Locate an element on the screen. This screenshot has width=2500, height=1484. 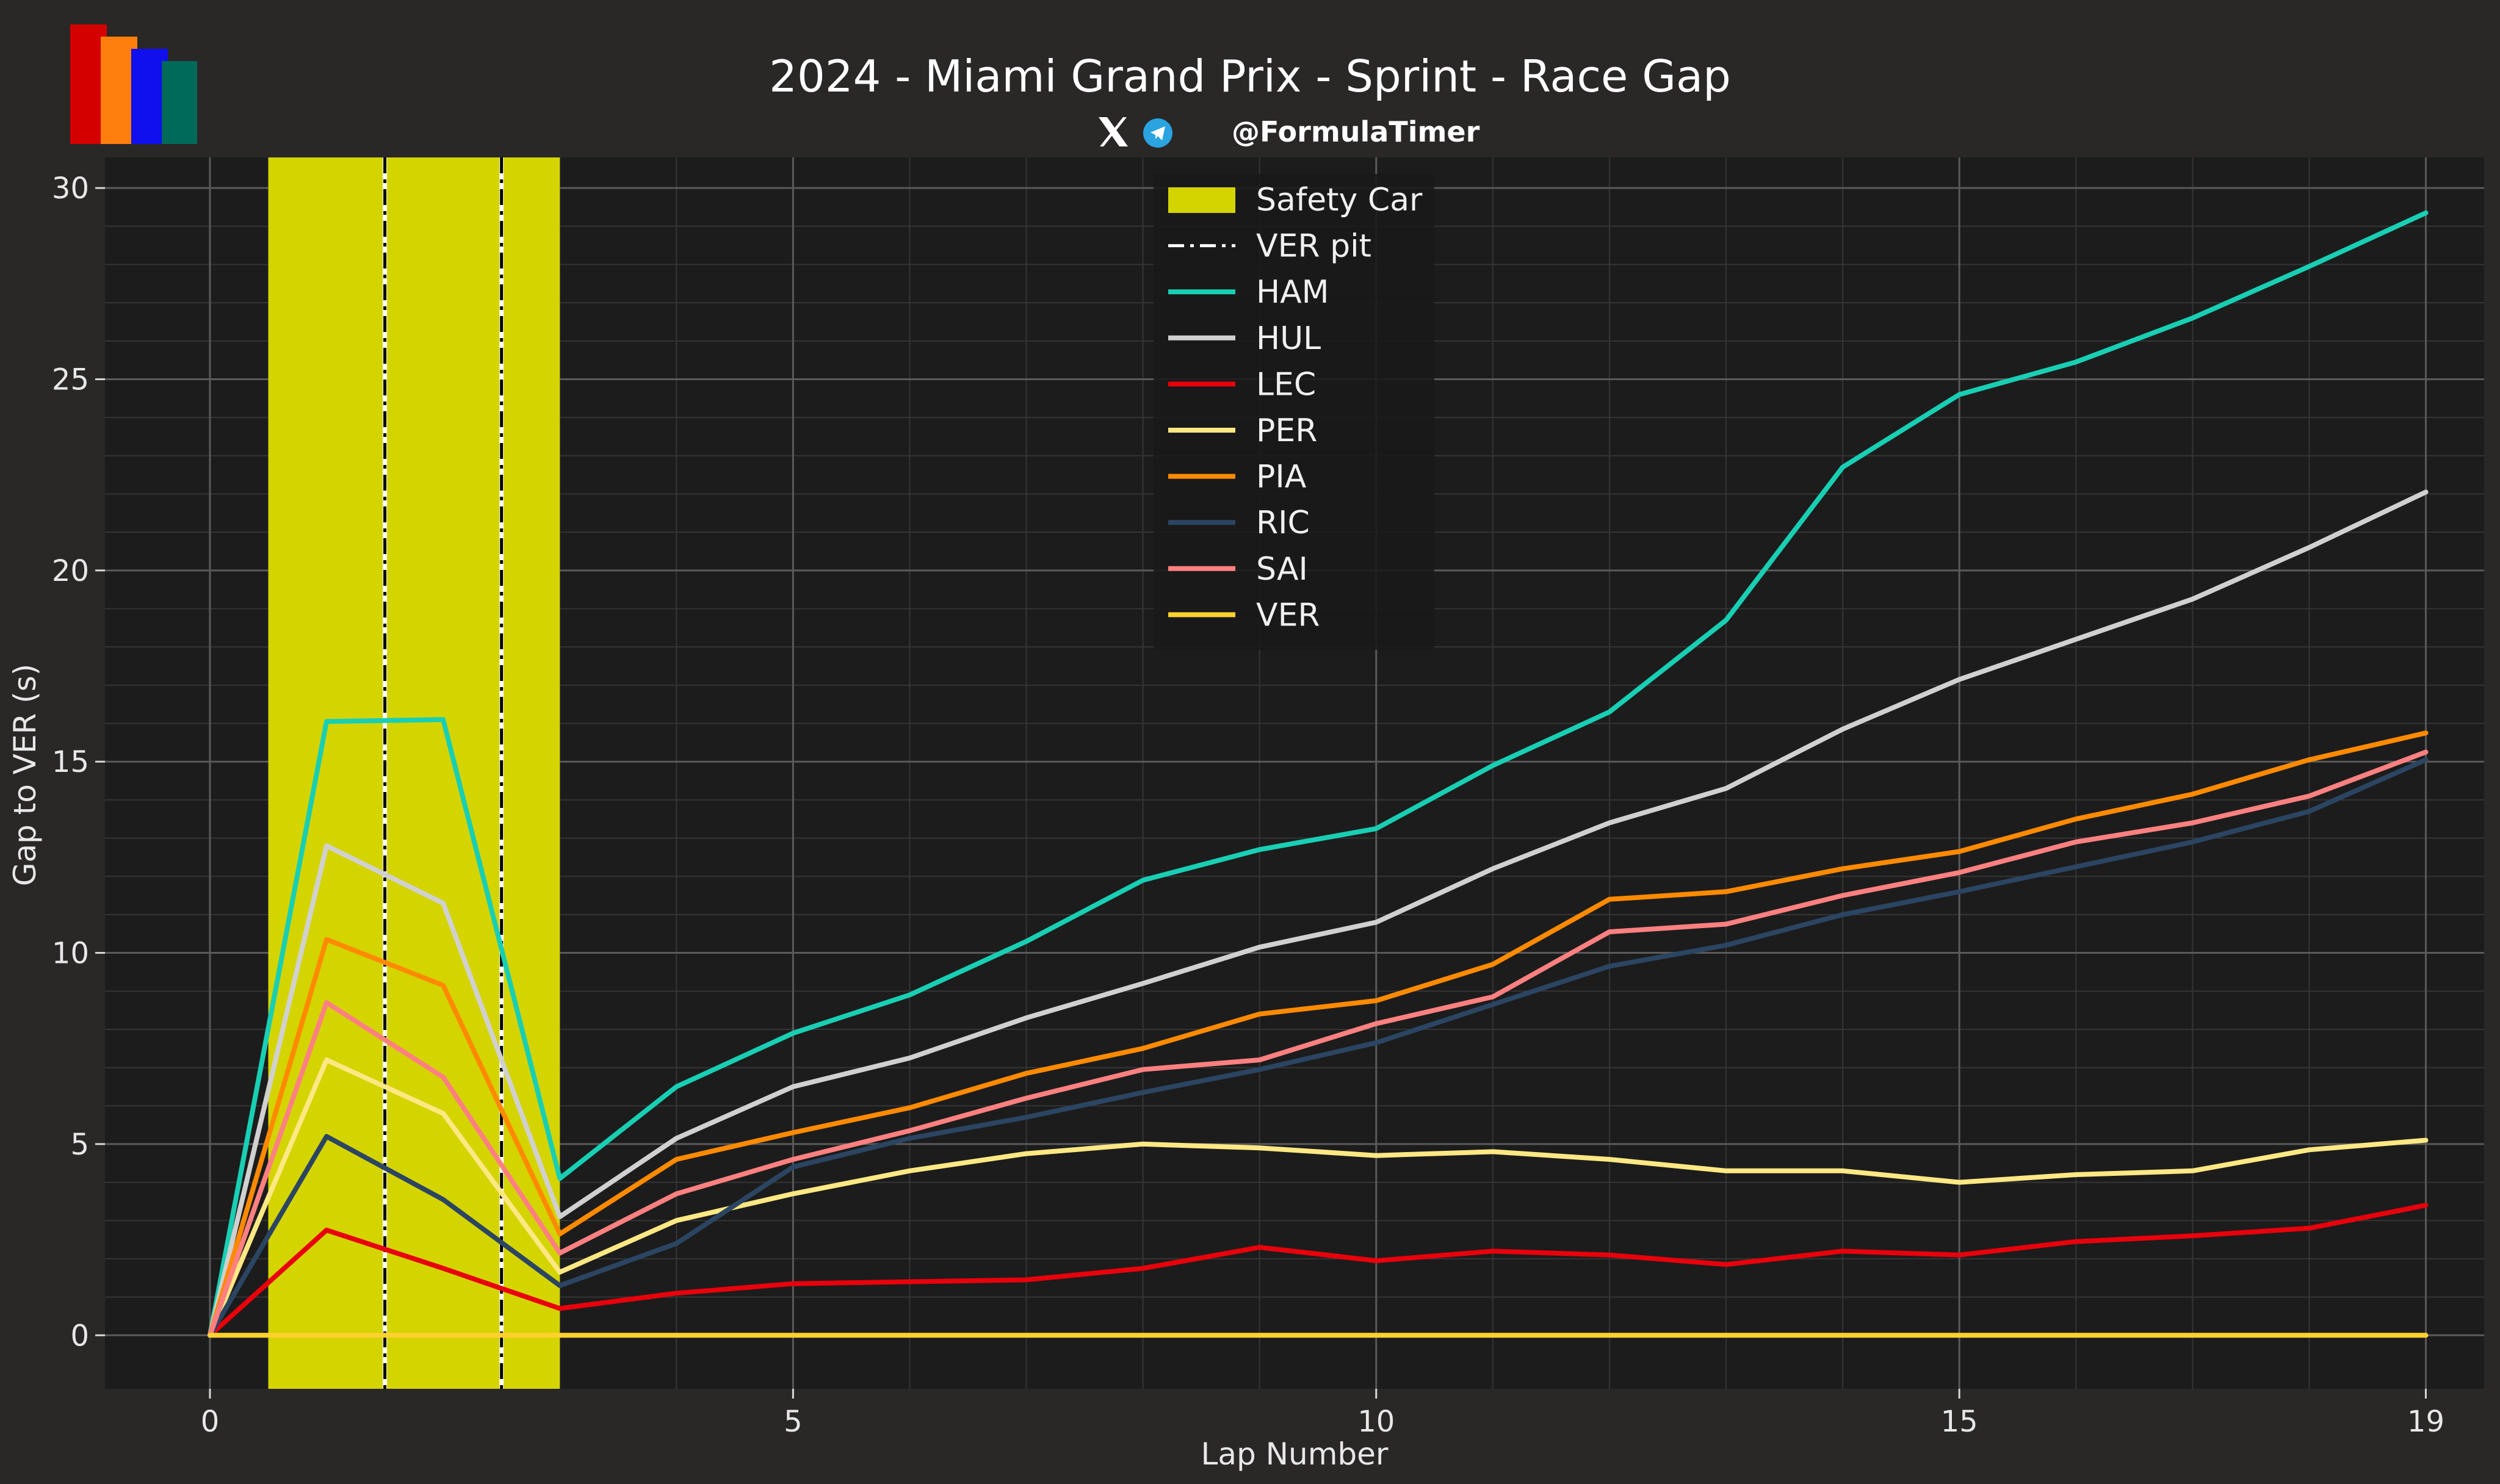
x-tick-label: 0 is located at coordinates (211, 1422).